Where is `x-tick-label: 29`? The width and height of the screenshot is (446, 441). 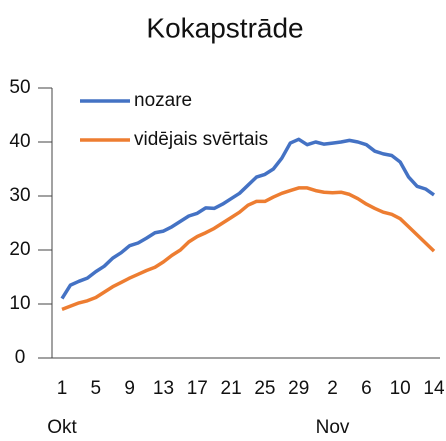
x-tick-label: 29 is located at coordinates (298, 388).